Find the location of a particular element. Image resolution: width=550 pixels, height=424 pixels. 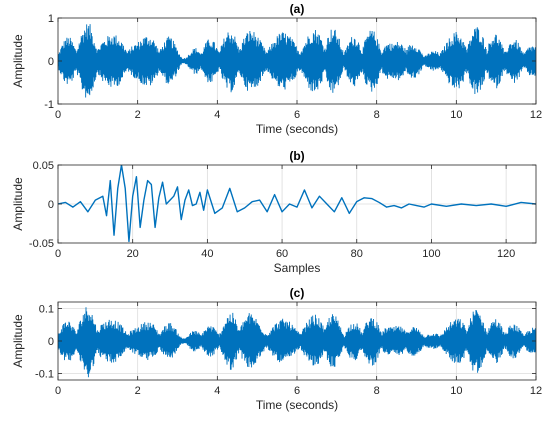

x-tick-label: 40 is located at coordinates (207, 254).